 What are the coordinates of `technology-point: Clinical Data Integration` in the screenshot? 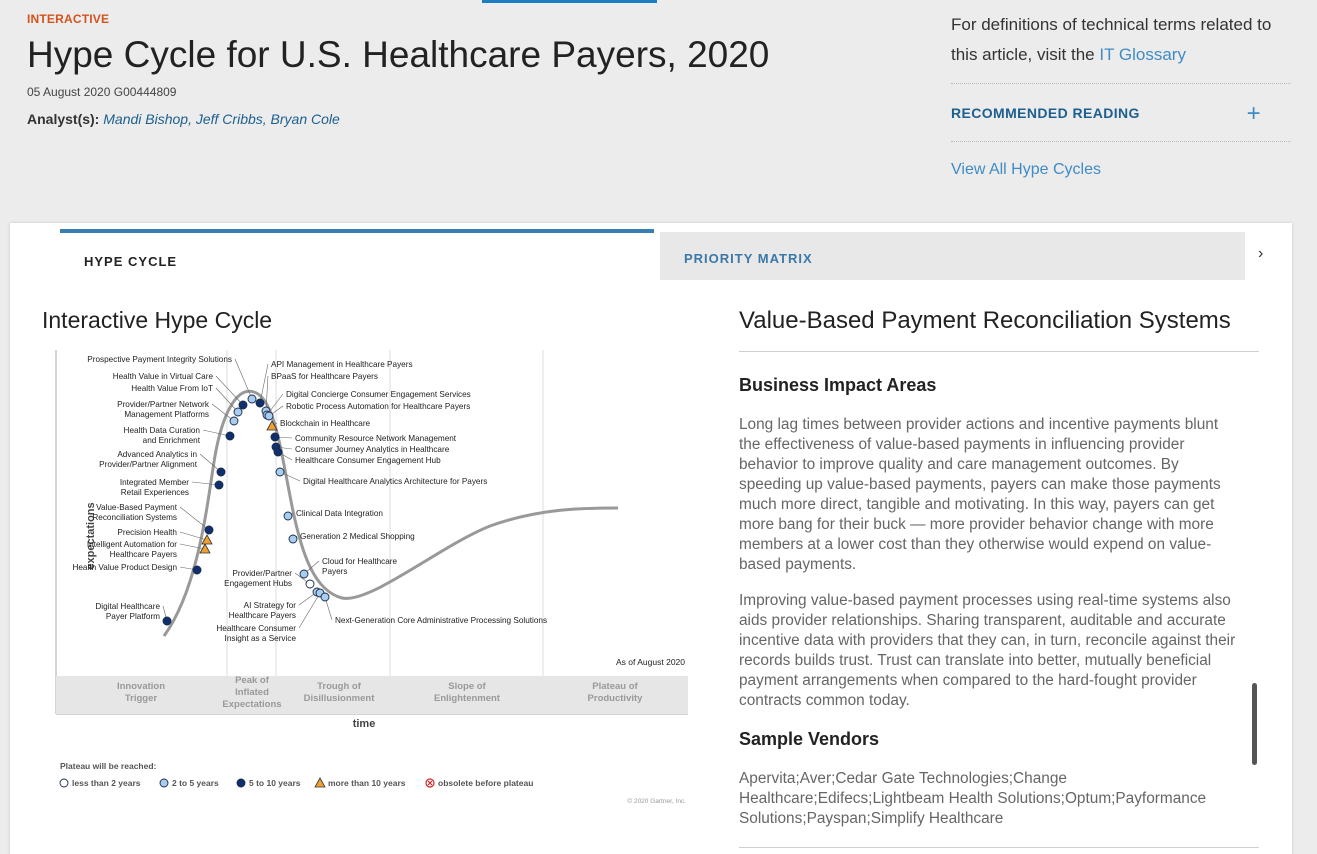 It's located at (333, 515).